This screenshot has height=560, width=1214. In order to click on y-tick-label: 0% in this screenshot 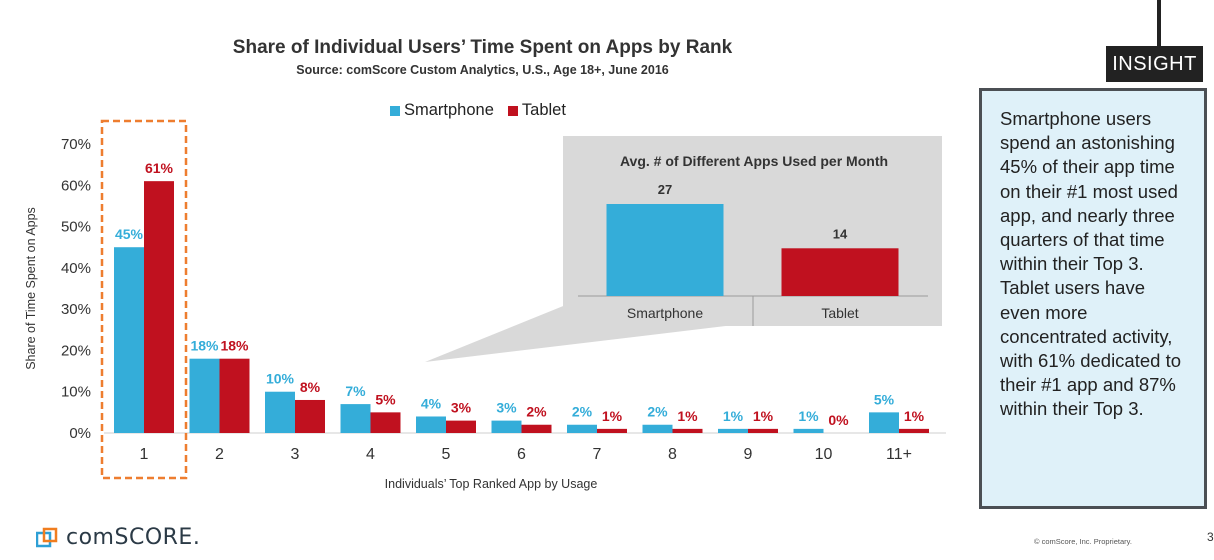, I will do `click(80, 433)`.